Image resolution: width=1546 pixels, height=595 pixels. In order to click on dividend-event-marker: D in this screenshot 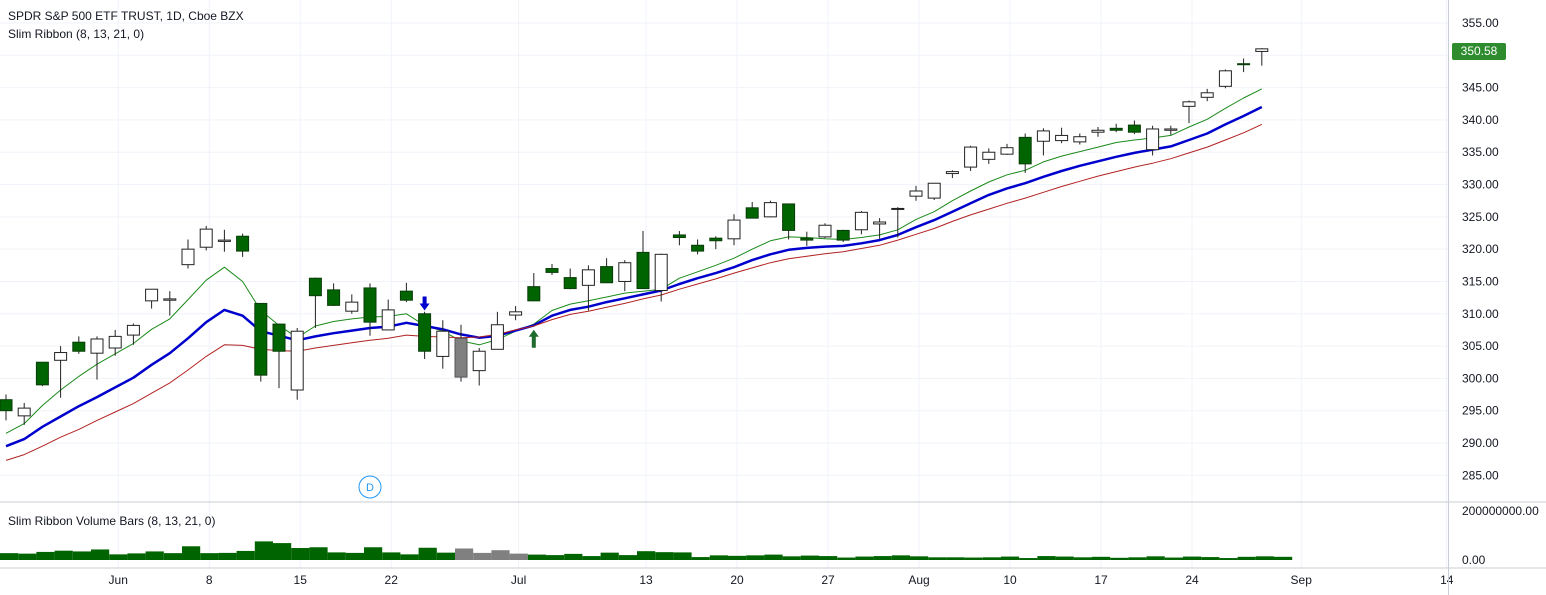, I will do `click(370, 487)`.